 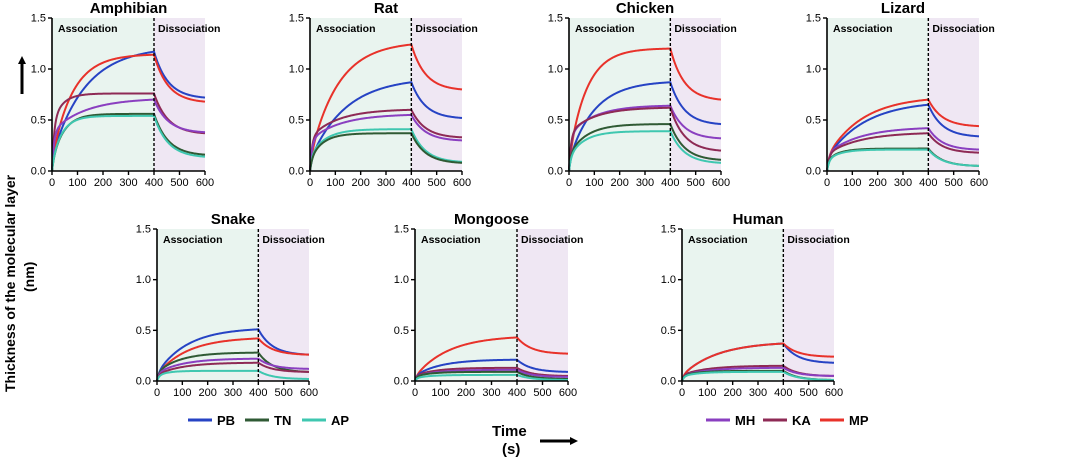 I want to click on legend-label-mp: MP, so click(x=859, y=420).